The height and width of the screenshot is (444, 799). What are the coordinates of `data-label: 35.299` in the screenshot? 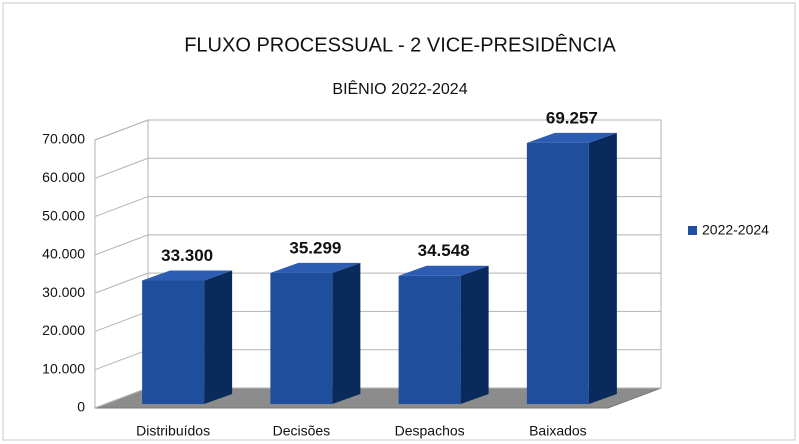 It's located at (315, 247).